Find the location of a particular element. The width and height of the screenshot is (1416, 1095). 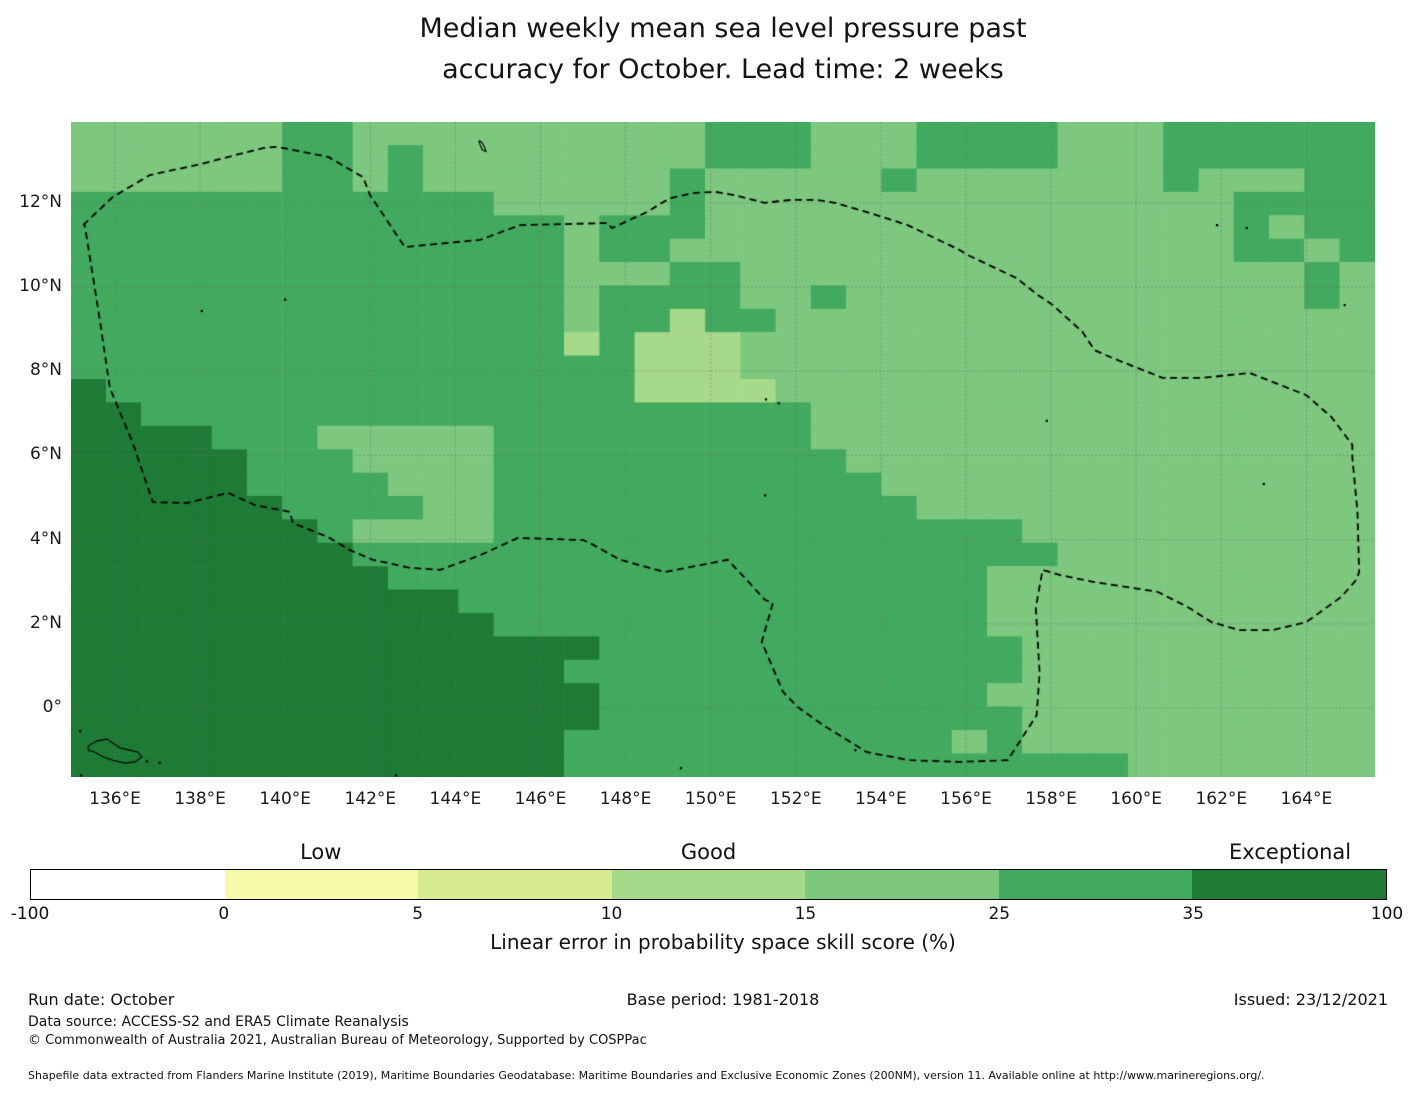

x-tick-label: 142°E is located at coordinates (370, 799).